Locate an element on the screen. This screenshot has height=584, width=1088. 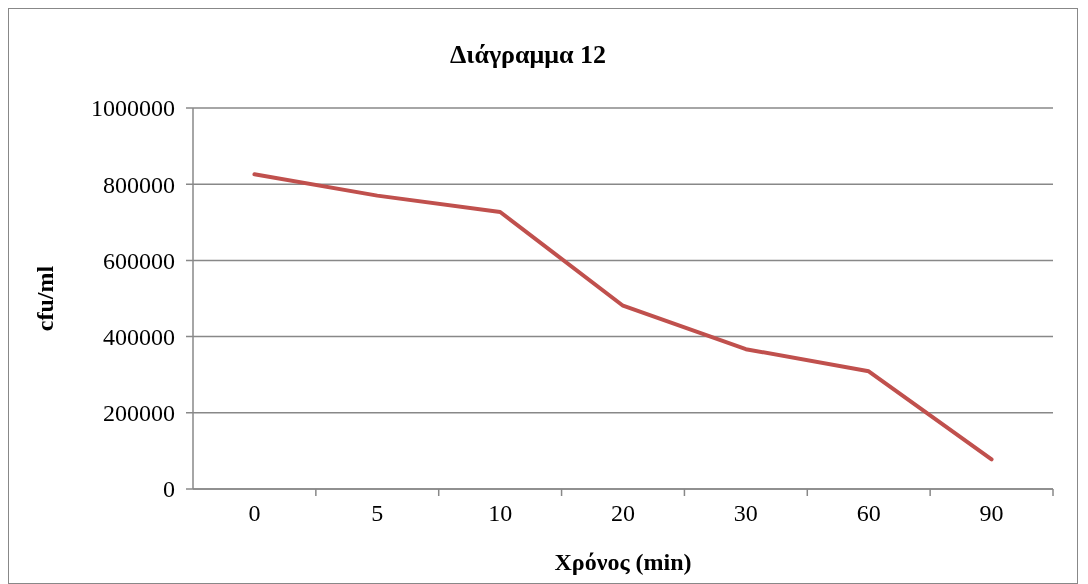
x-tick-label: 30 is located at coordinates (745, 513).